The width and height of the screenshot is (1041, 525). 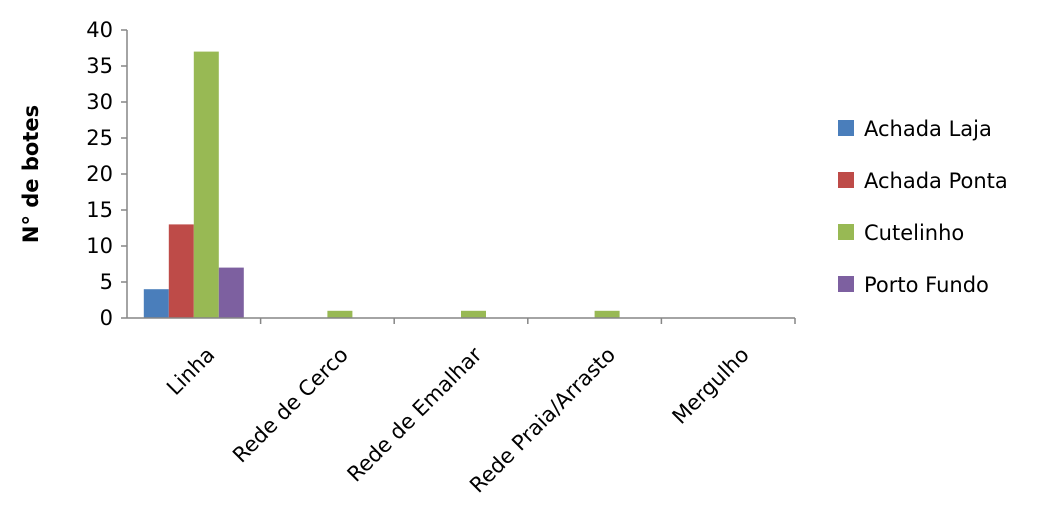 What do you see at coordinates (542, 420) in the screenshot?
I see `x-category-label: Rede Praia/Arrasto` at bounding box center [542, 420].